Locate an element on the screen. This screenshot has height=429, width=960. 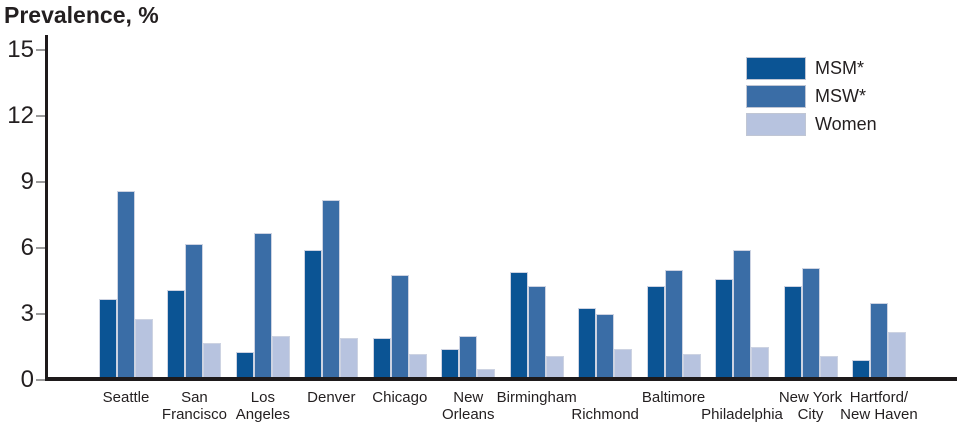
category-label-11: New York City is located at coordinates (810, 406).